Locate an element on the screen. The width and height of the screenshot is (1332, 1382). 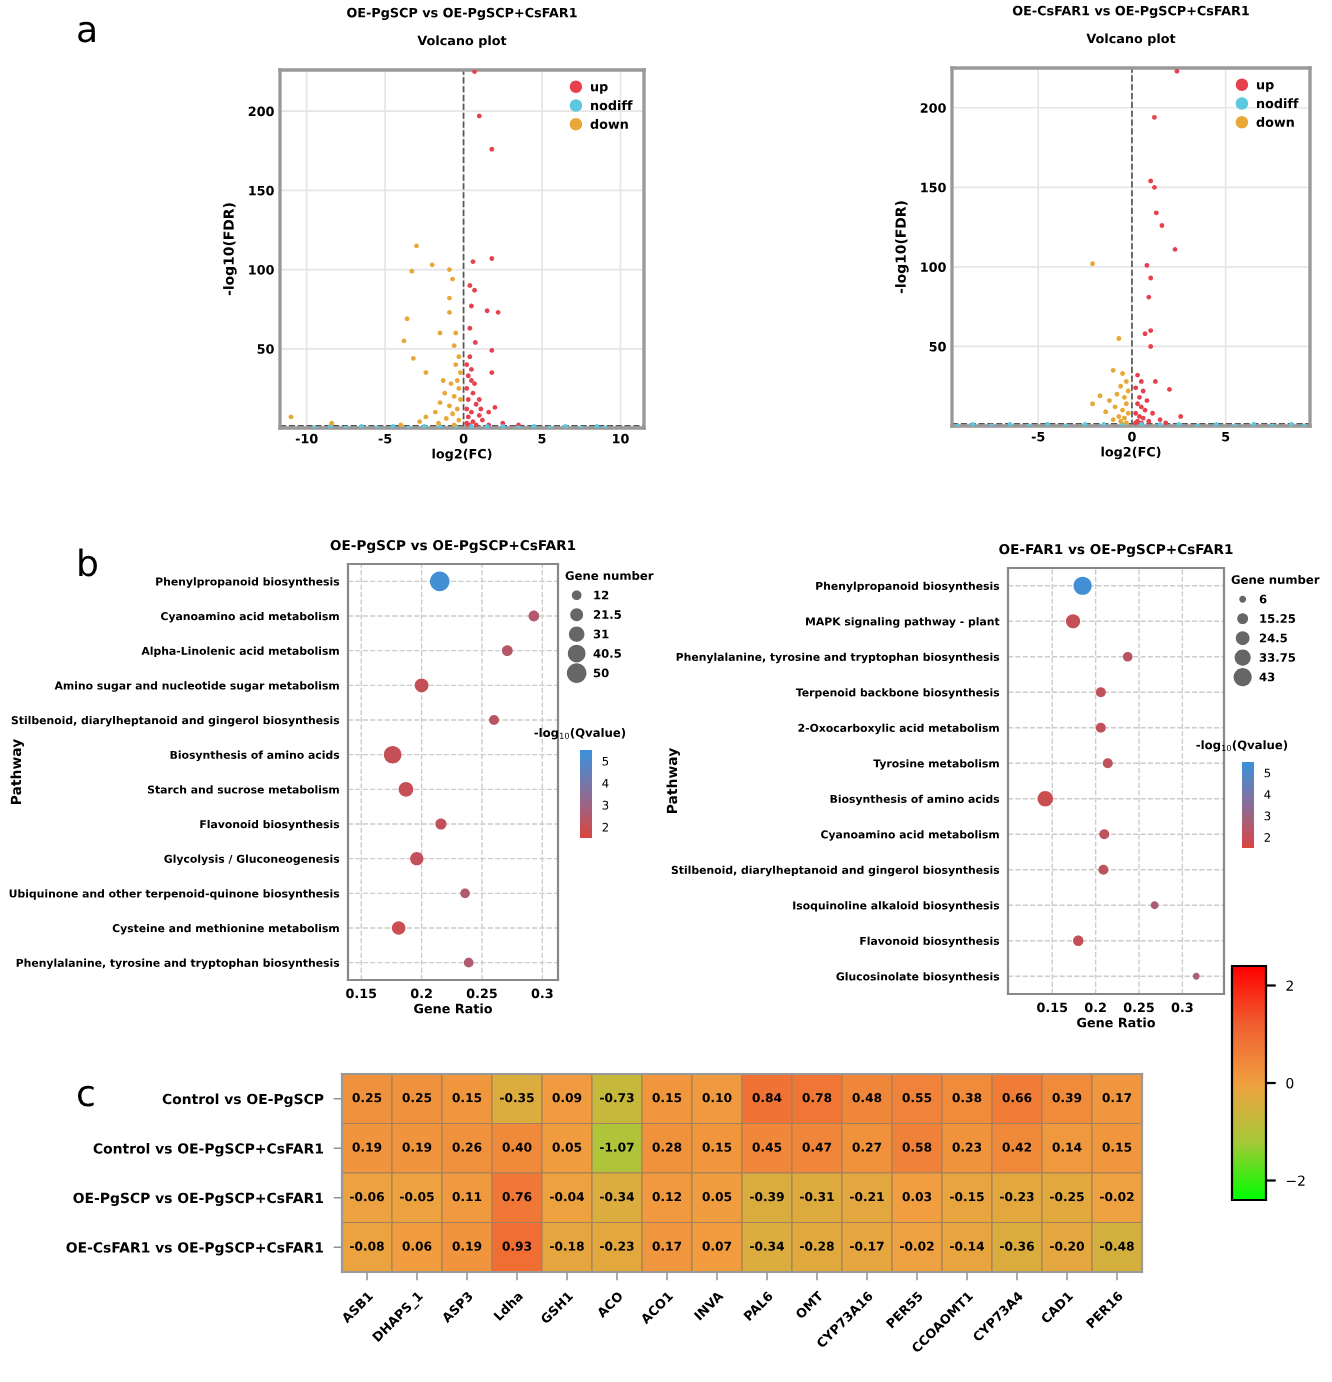
text: b is located at coordinates (88, 562).